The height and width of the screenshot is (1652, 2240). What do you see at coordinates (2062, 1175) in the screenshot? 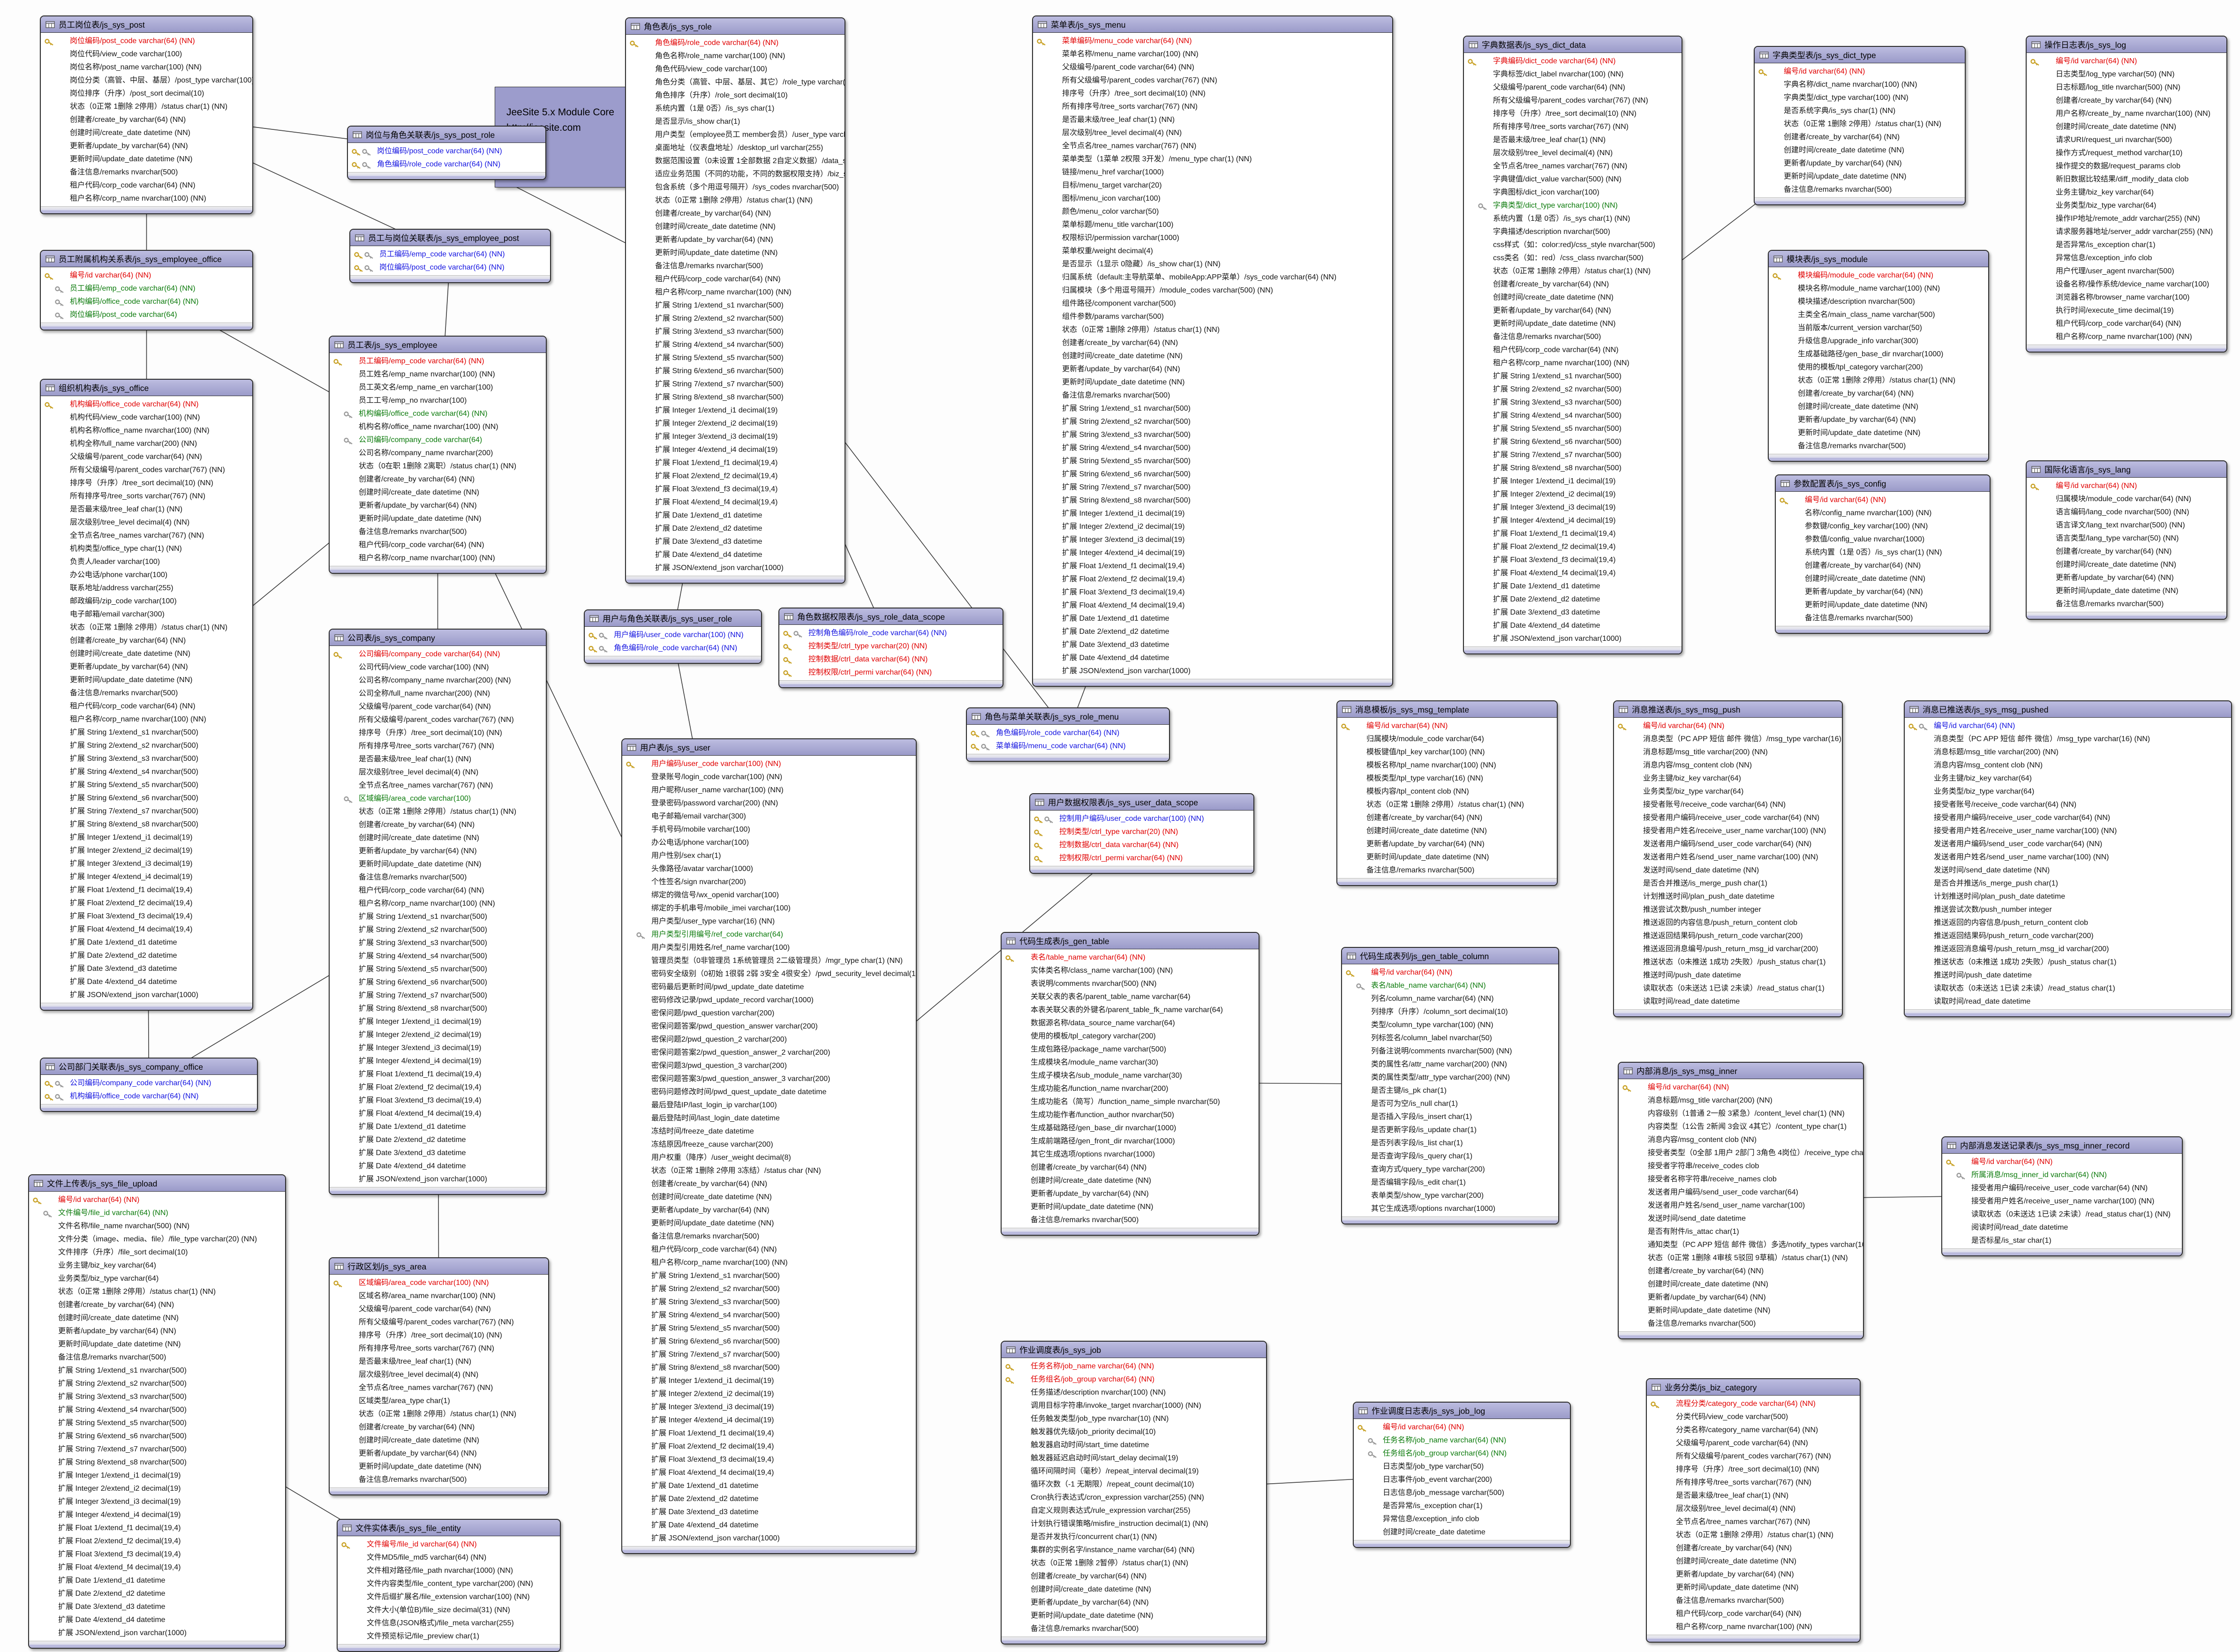
I see `field-row: 所属消息/msg_inner_id varchar(64) (NN)` at bounding box center [2062, 1175].